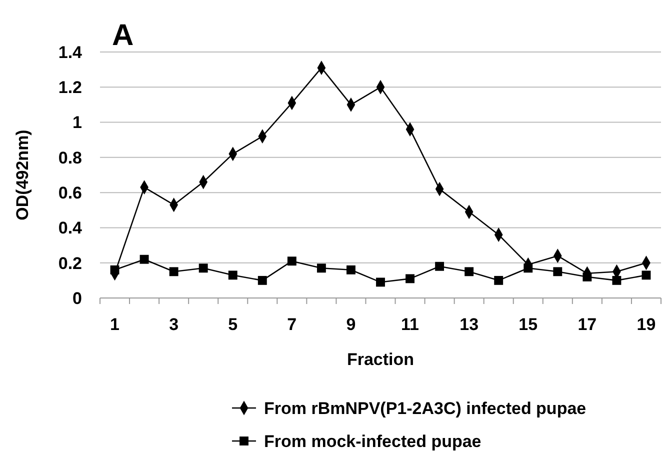 The height and width of the screenshot is (459, 671). What do you see at coordinates (351, 324) in the screenshot?
I see `x-tick-label: 9` at bounding box center [351, 324].